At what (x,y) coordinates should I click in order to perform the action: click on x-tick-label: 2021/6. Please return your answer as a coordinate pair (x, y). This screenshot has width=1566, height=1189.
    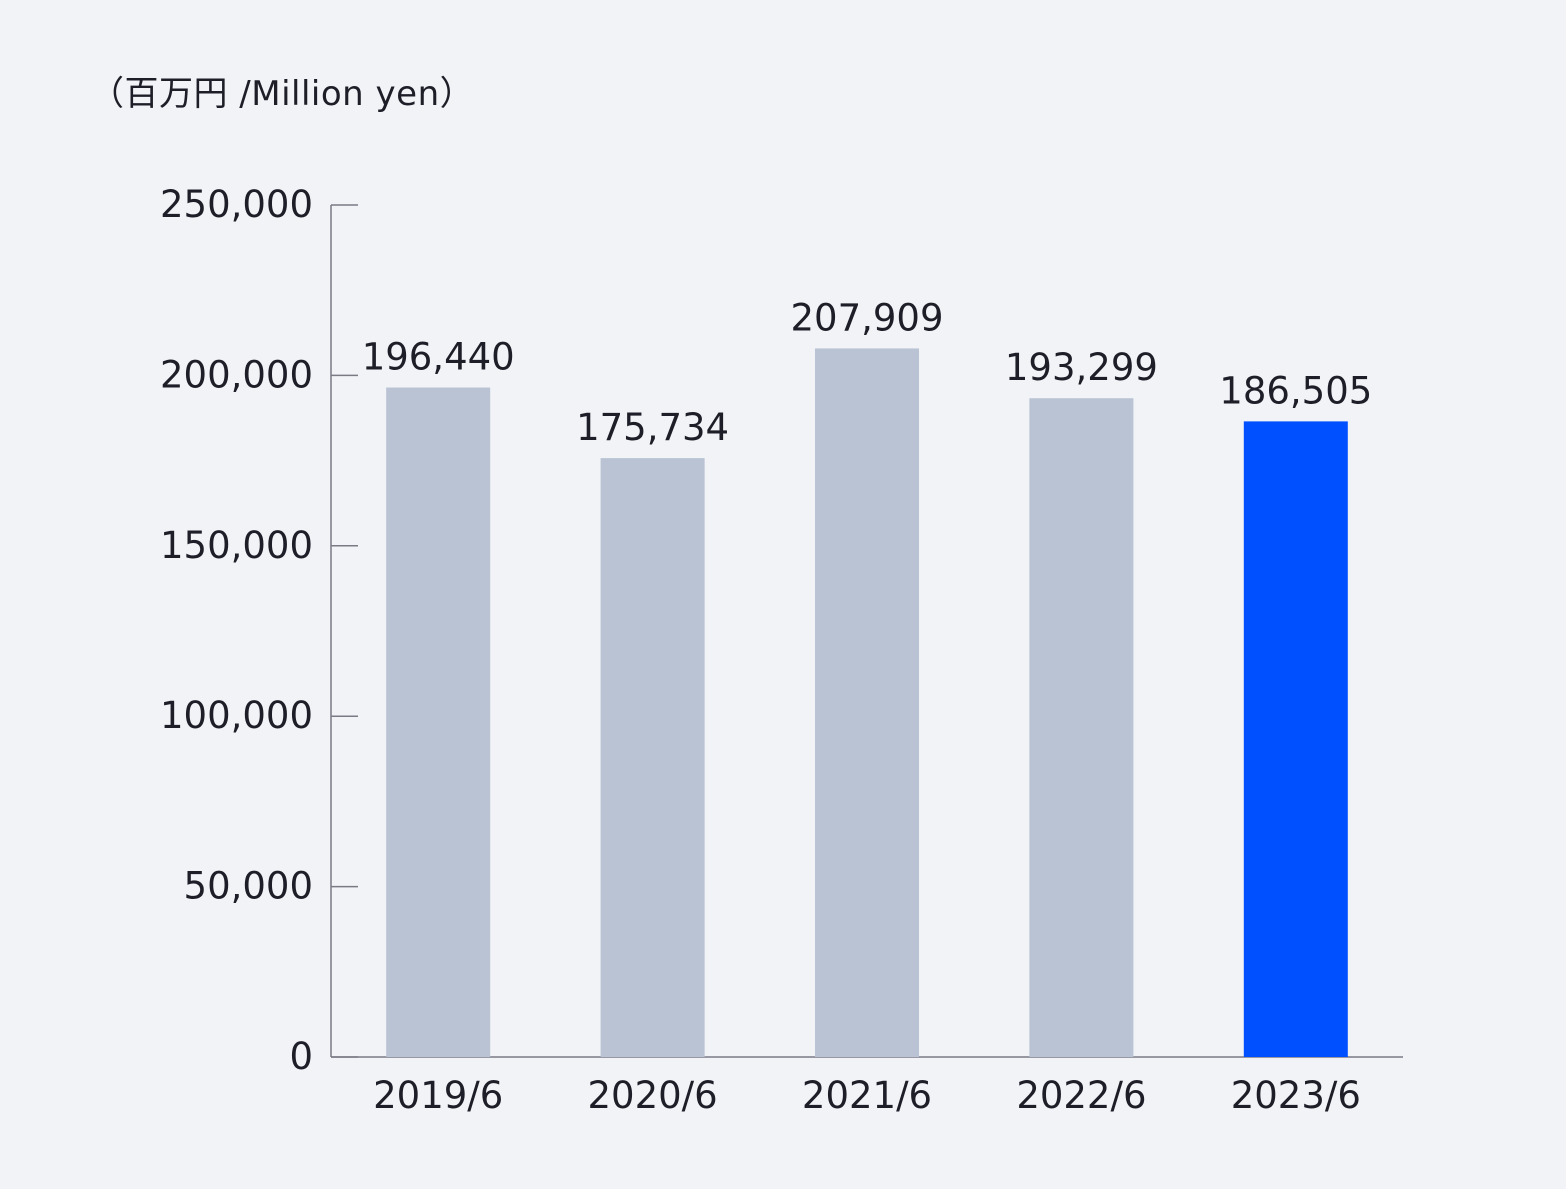
    Looking at the image, I should click on (867, 1095).